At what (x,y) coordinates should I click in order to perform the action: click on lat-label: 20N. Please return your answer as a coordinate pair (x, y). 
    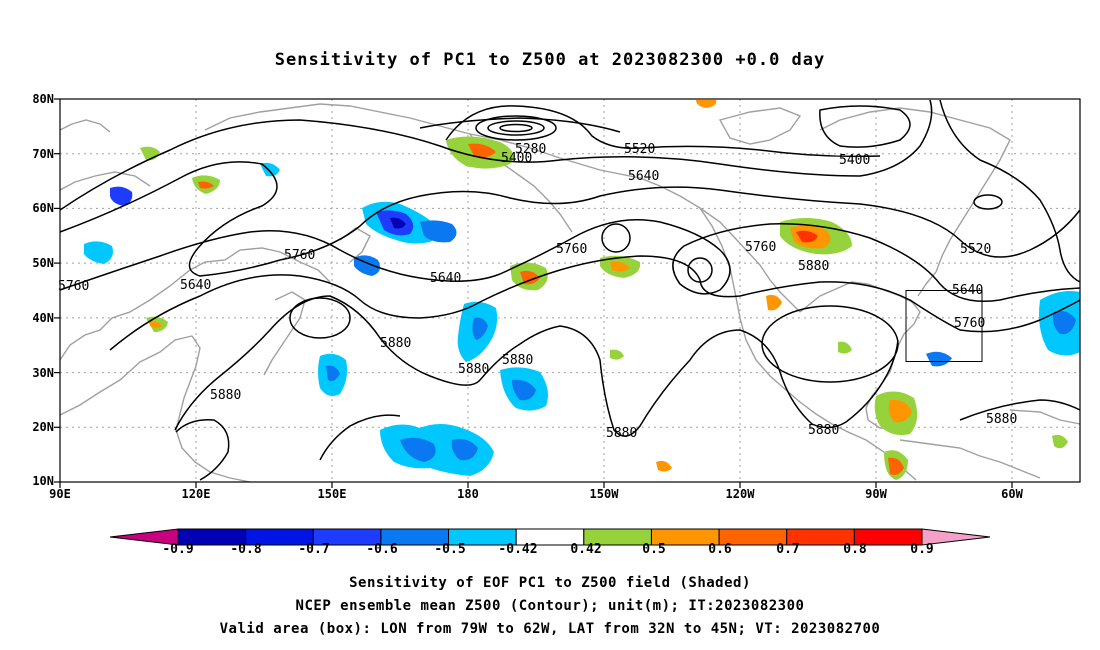
    Looking at the image, I should click on (43, 427).